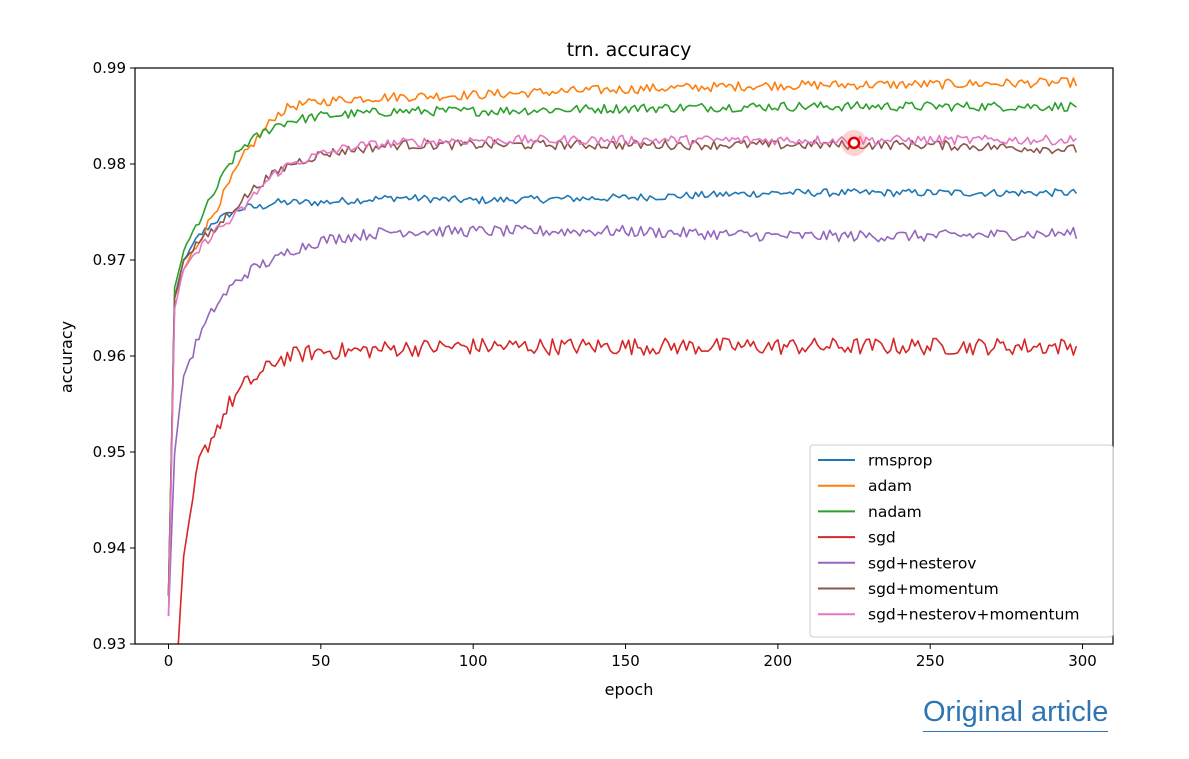  I want to click on x-tick-label: 150, so click(625, 661).